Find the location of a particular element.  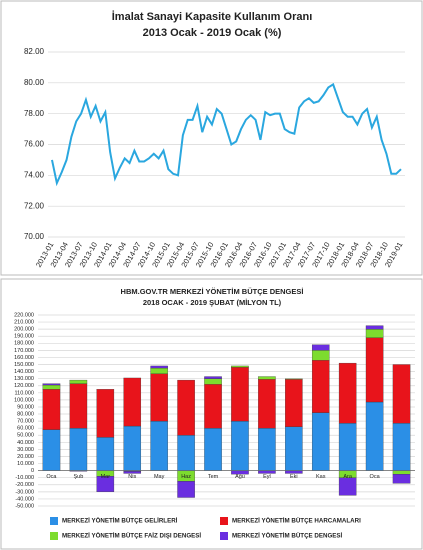

y-tick-label: -40.000 is located at coordinates (24, 499).